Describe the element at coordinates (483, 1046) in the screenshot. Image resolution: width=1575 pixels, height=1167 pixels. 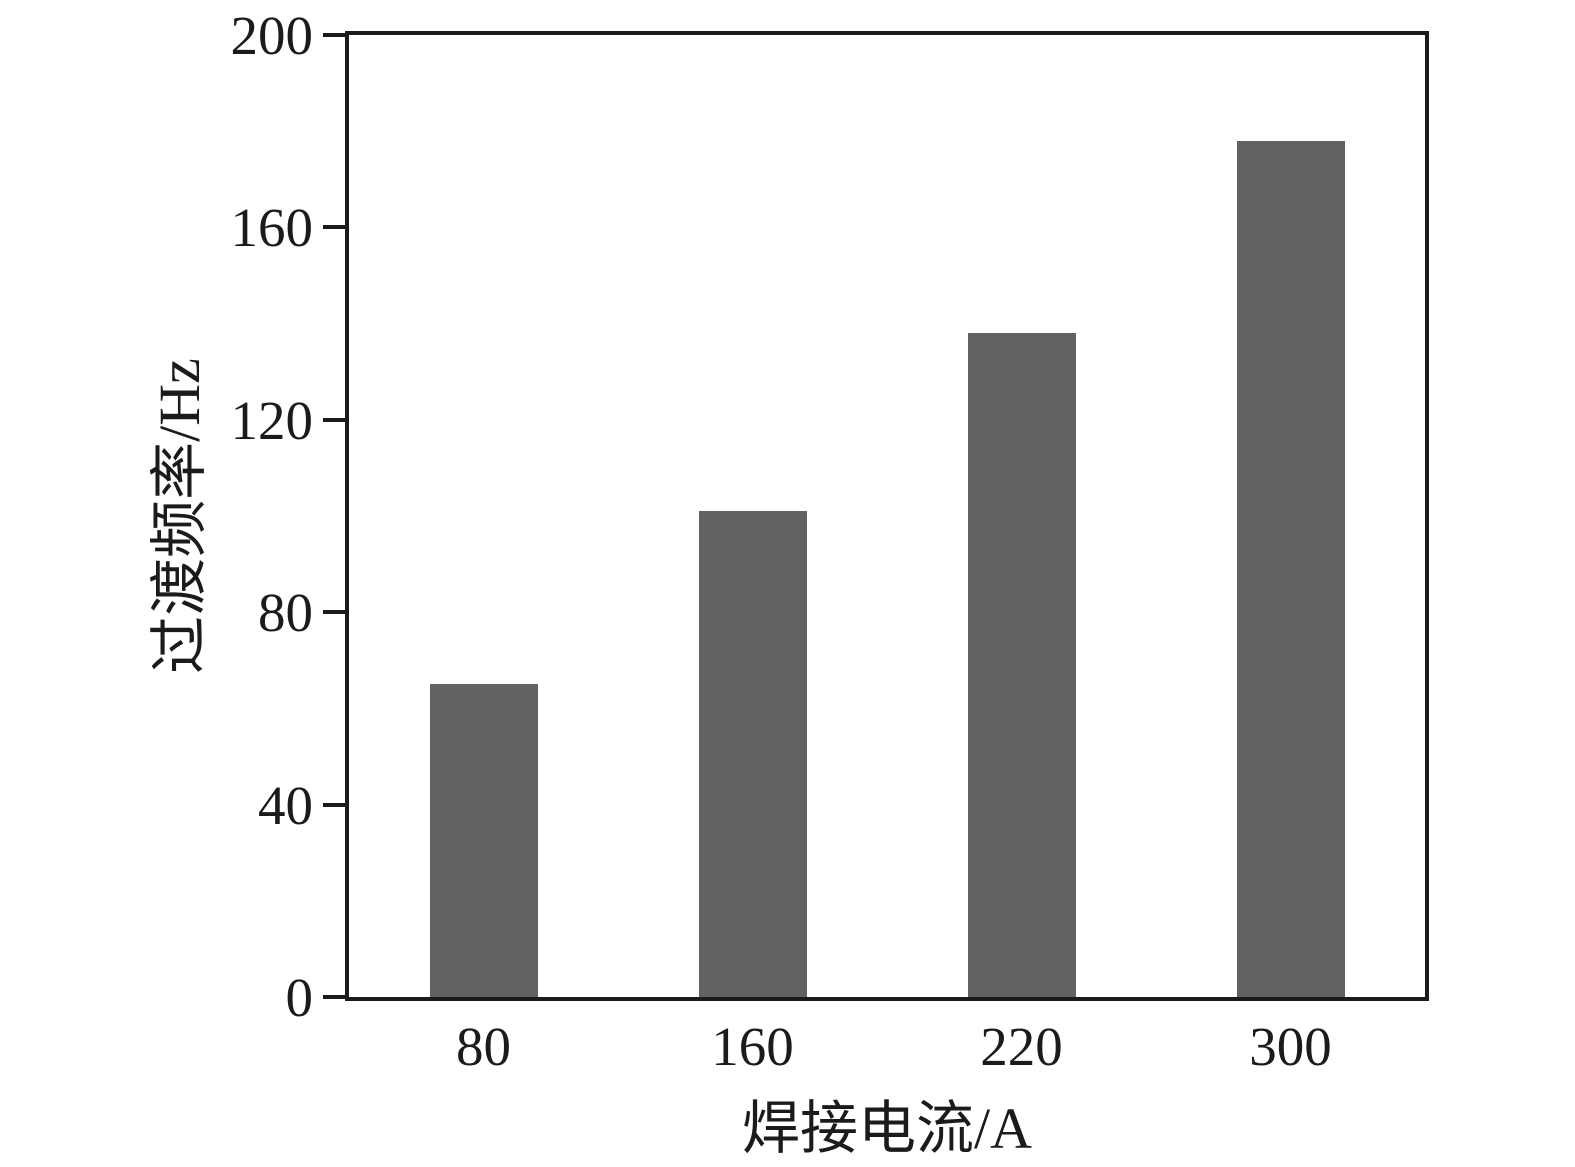
I see `x-tick-label-80: 80` at that location.